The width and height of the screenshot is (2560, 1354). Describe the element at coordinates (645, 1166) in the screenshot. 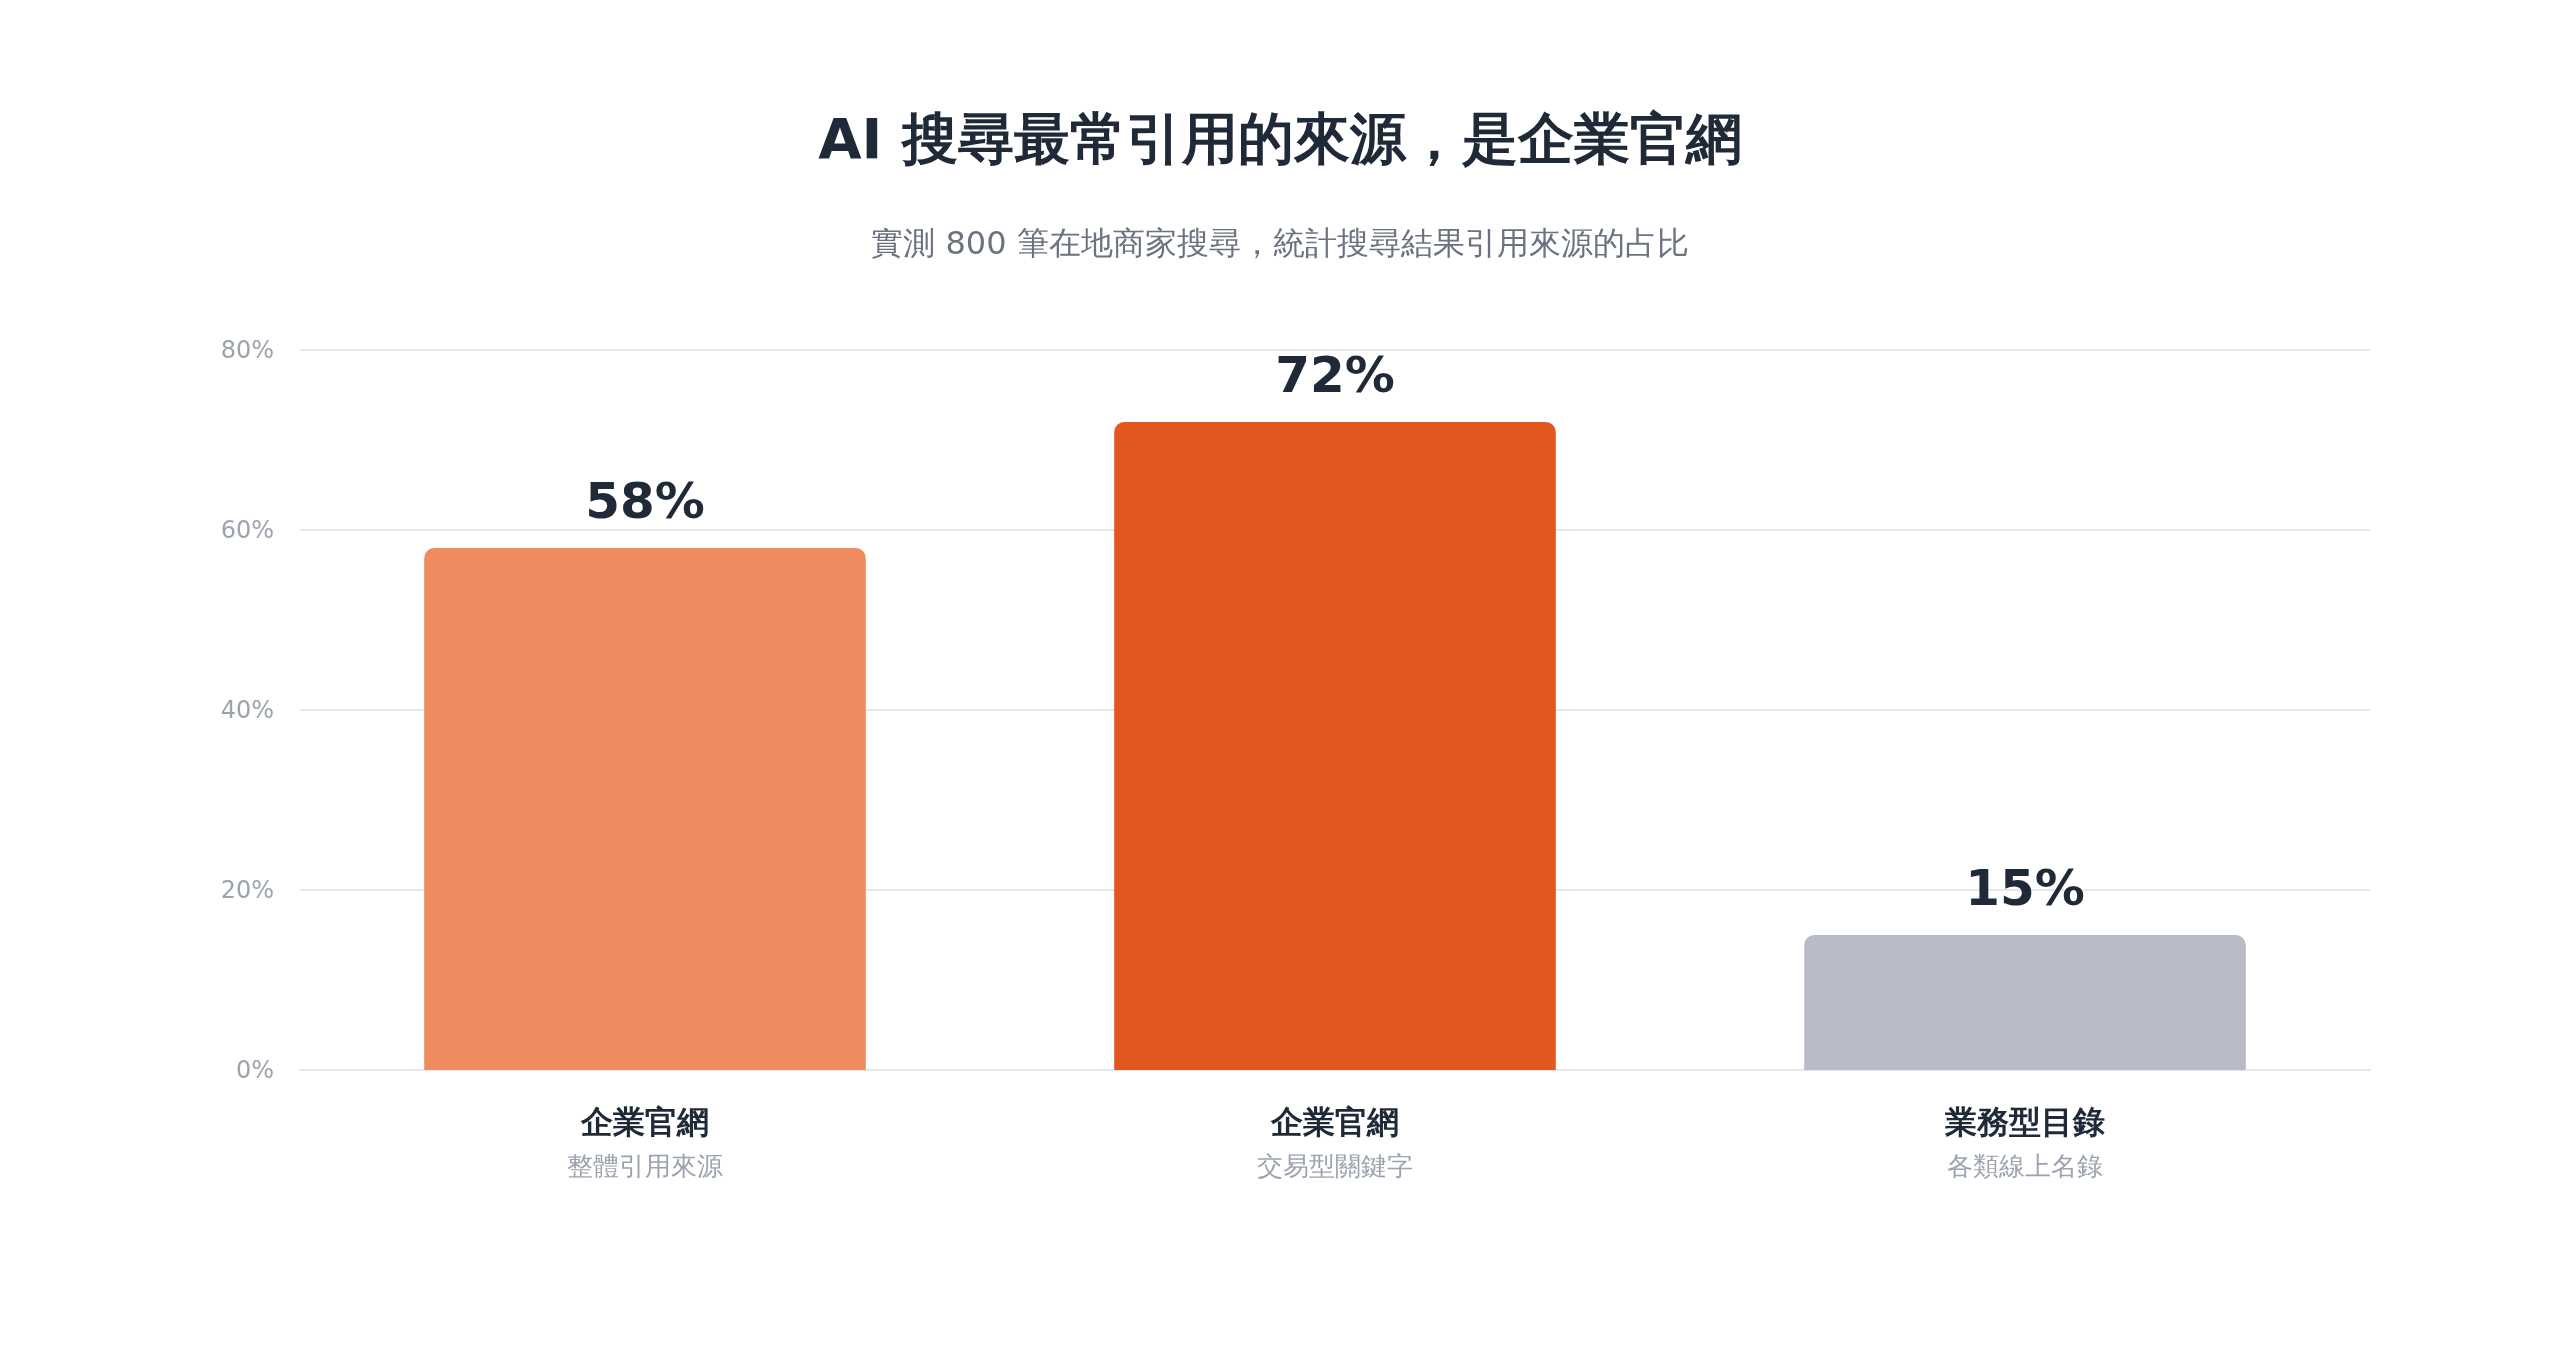

I see `text: 整體引用來源` at that location.